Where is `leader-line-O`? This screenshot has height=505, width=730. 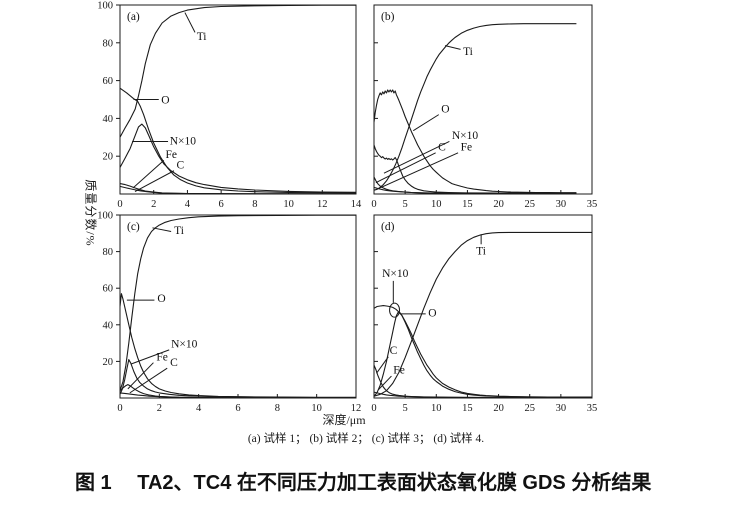 leader-line-O is located at coordinates (426, 123).